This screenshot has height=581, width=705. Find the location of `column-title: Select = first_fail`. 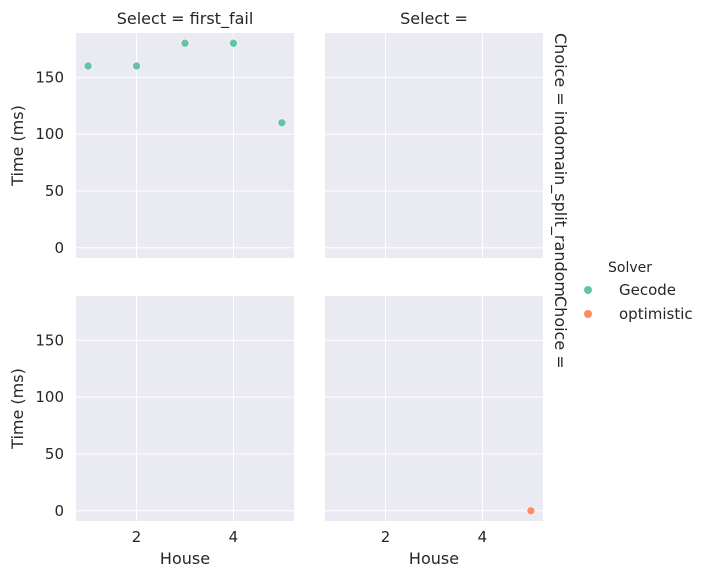

column-title: Select = first_fail is located at coordinates (185, 19).